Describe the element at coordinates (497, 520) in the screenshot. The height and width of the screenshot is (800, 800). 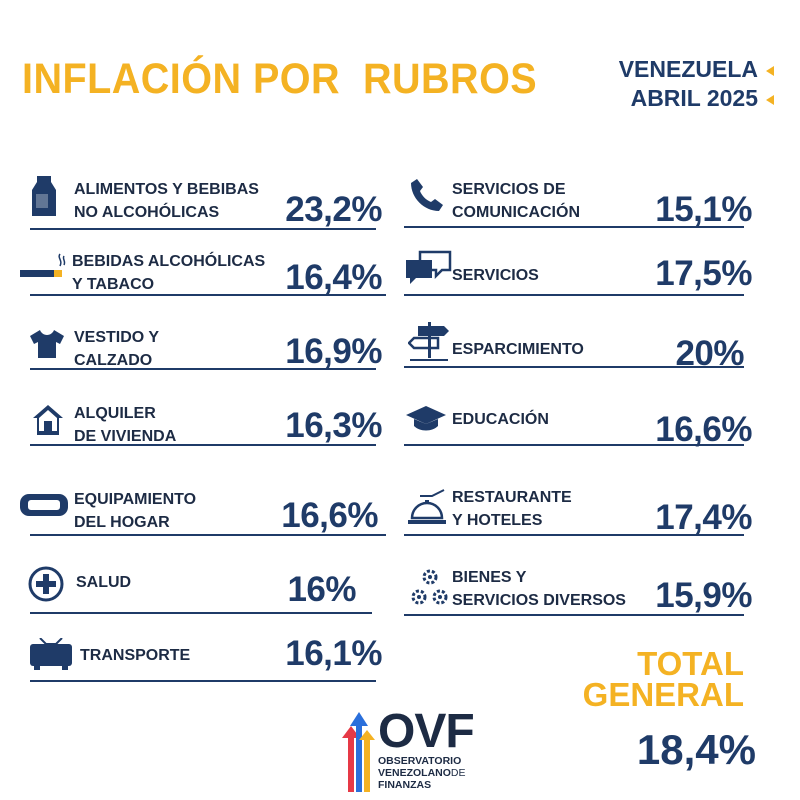
I see `category-label: Y HOTELES` at that location.